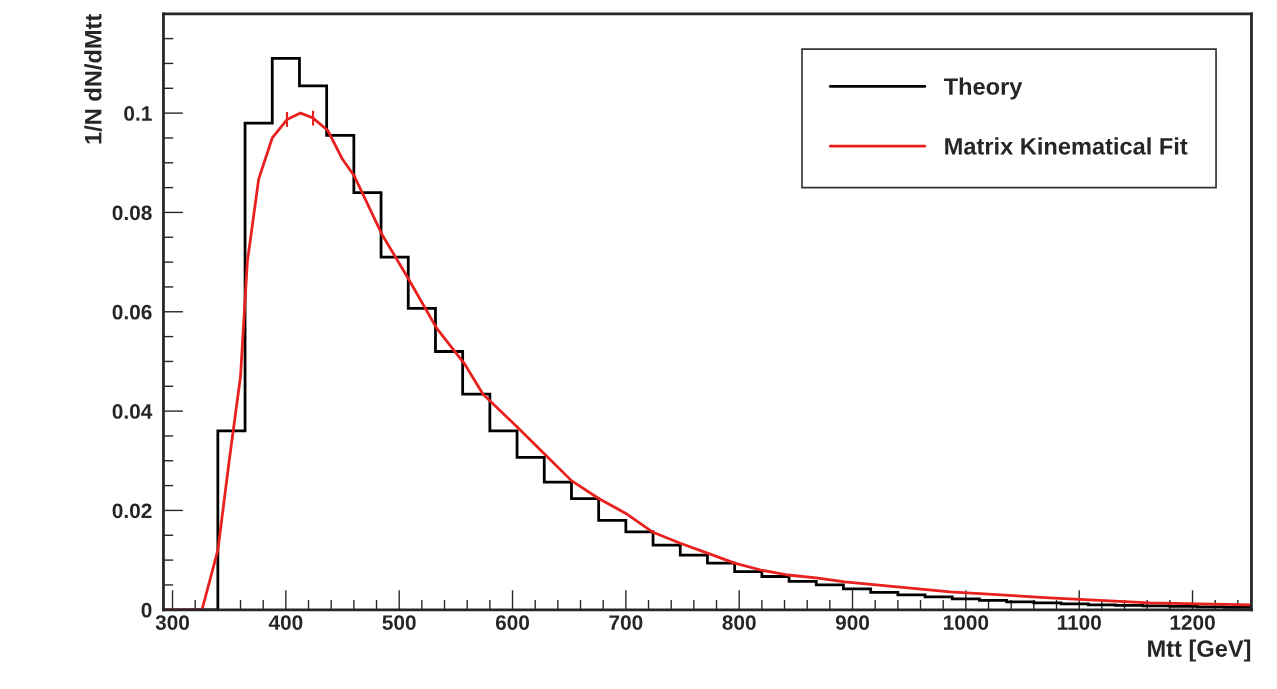  Describe the element at coordinates (739, 622) in the screenshot. I see `x-tick-label: 800` at that location.